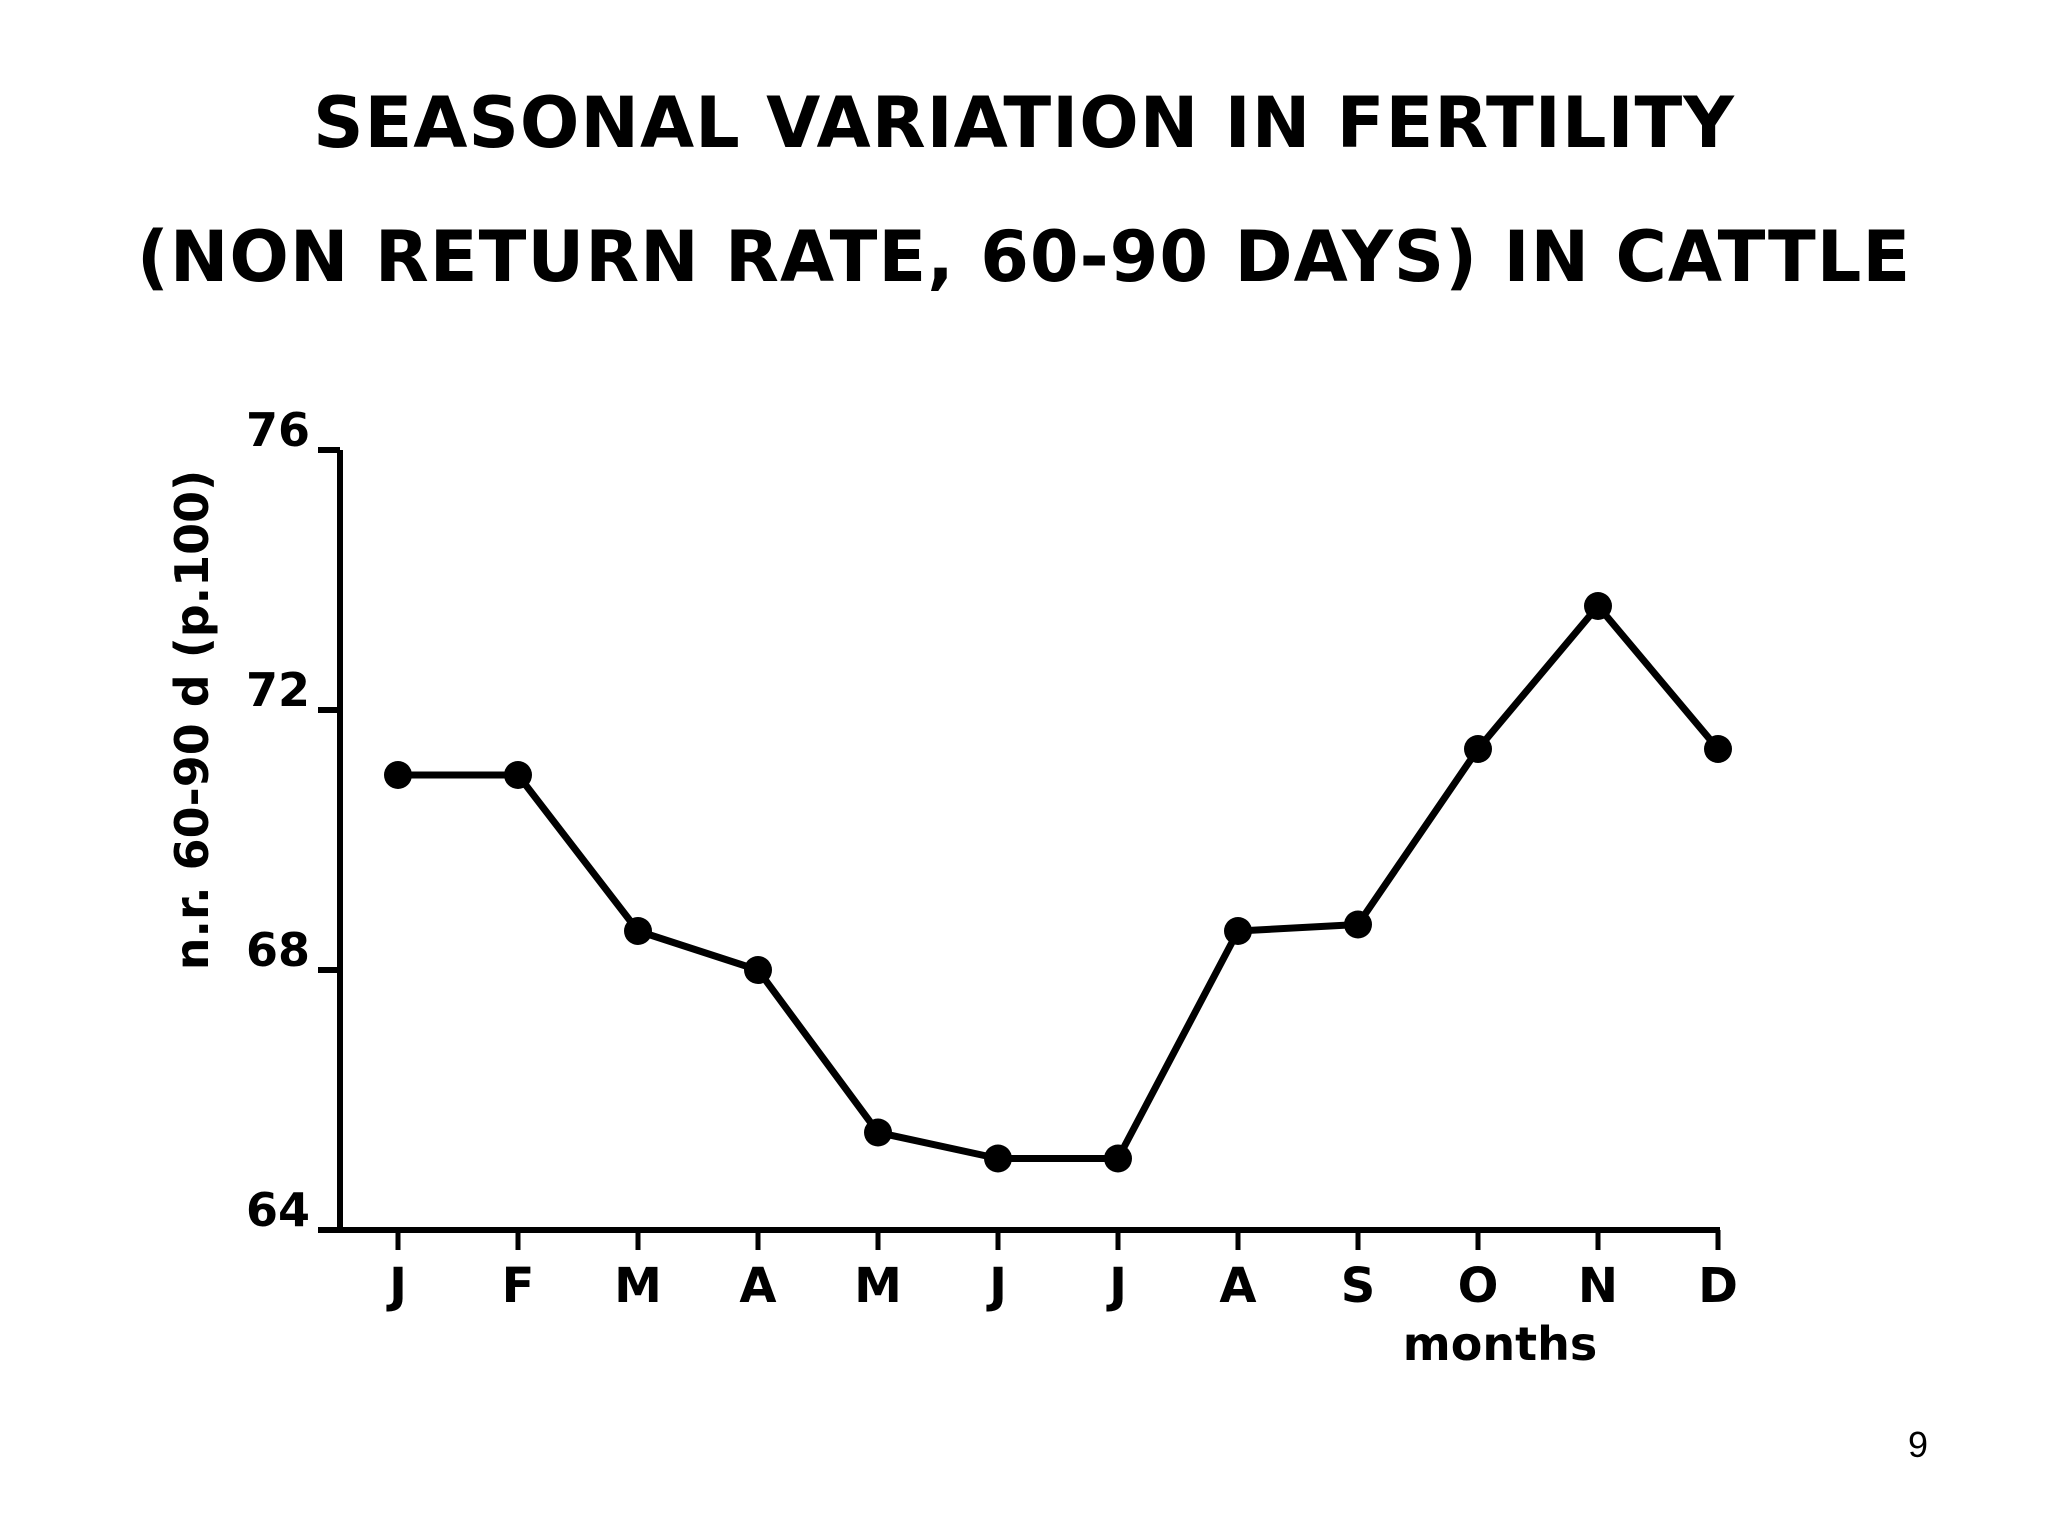  Describe the element at coordinates (1478, 1286) in the screenshot. I see `x-tick-label: O` at that location.